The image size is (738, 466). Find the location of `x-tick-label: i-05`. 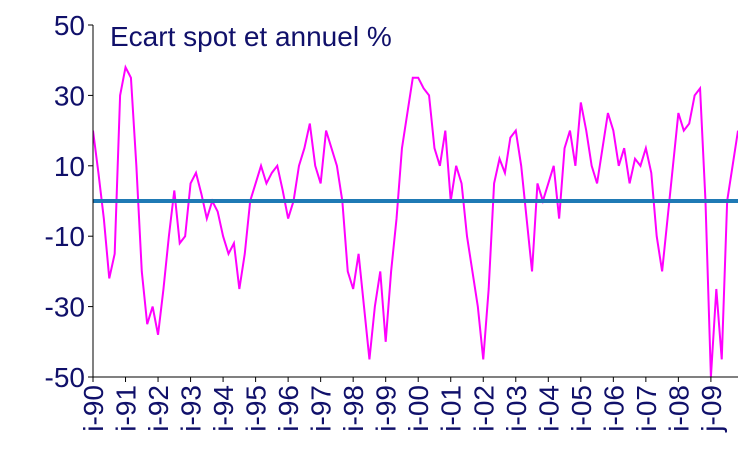

x-tick-label: i-05 is located at coordinates (581, 408).